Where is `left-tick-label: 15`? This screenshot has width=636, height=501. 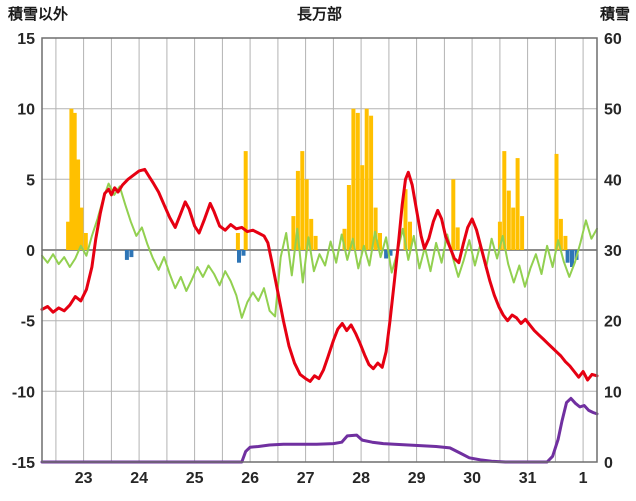 left-tick-label: 15 is located at coordinates (26, 39).